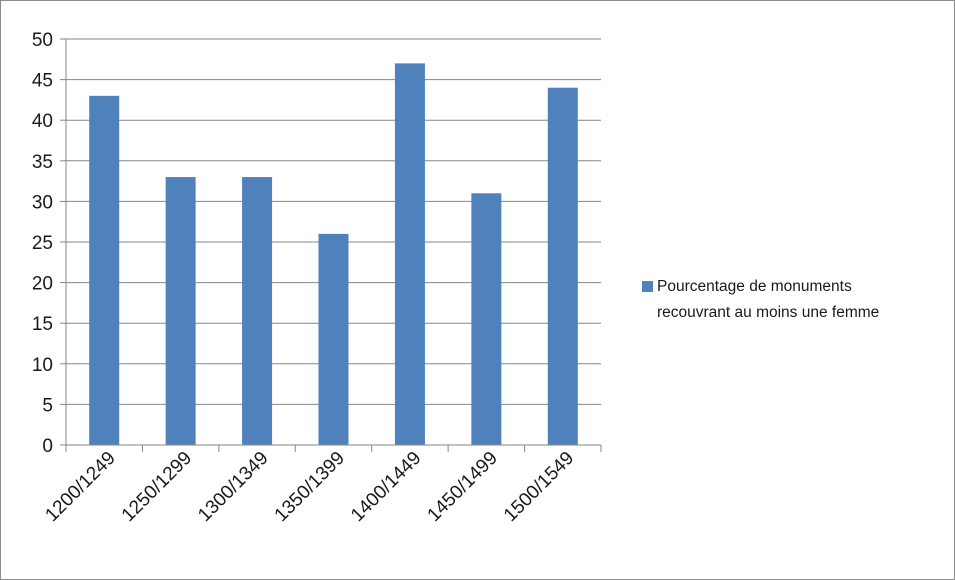 The width and height of the screenshot is (955, 580). I want to click on y-tick-label: 50, so click(42, 40).